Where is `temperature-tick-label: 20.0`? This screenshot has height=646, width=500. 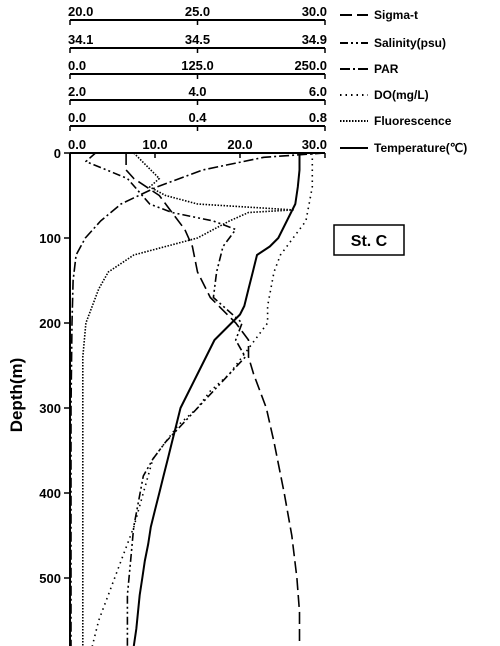
temperature-tick-label: 20.0 is located at coordinates (239, 144).